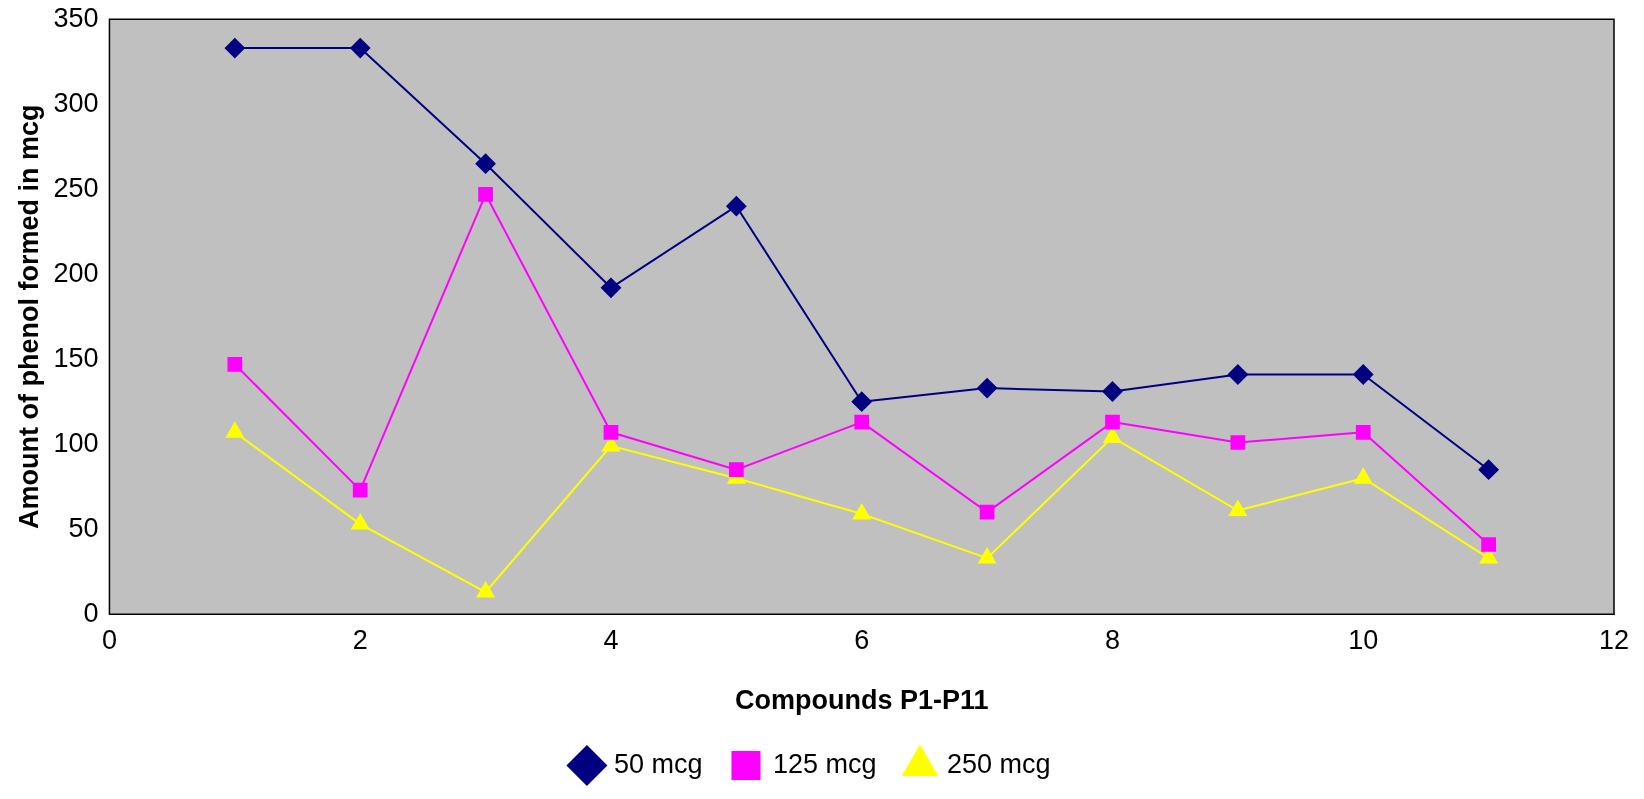 The image size is (1644, 799). I want to click on y-tick-label: 0, so click(91, 612).